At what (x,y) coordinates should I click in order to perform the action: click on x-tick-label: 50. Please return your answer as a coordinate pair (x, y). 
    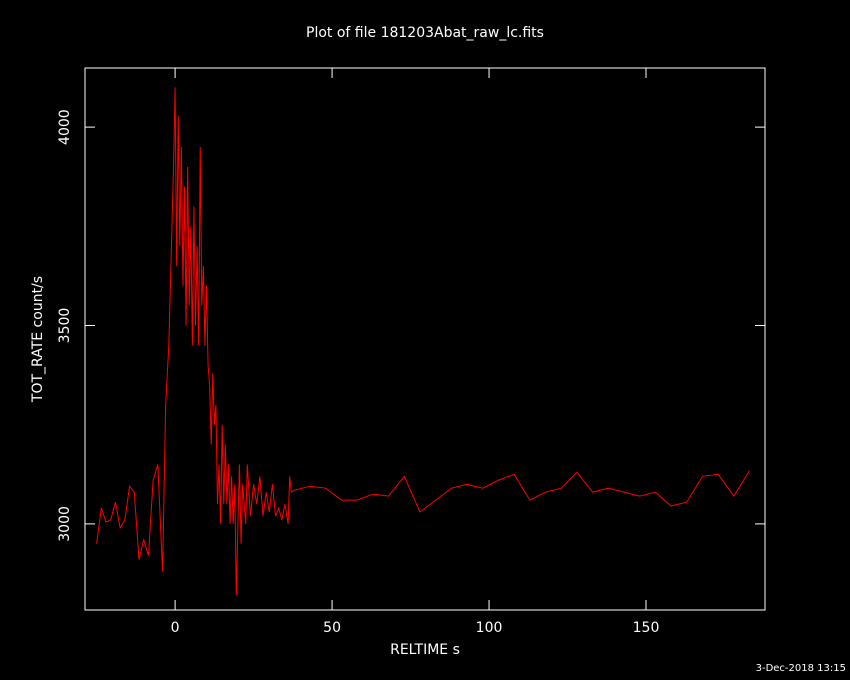
    Looking at the image, I should click on (332, 628).